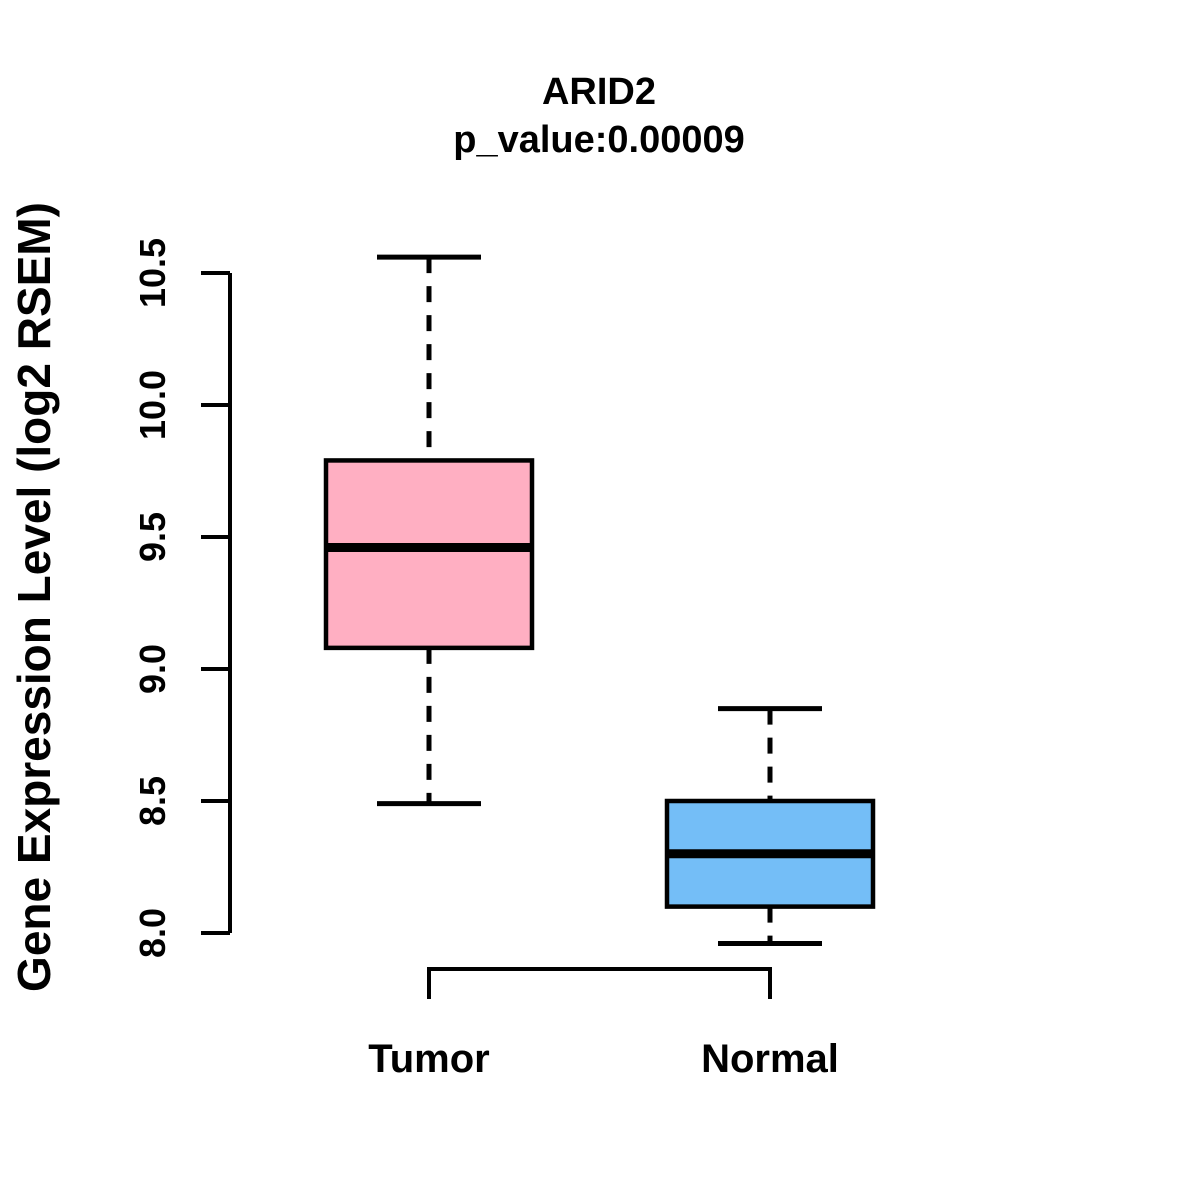  What do you see at coordinates (152, 933) in the screenshot?
I see `y-axis-tick-label: 8.0` at bounding box center [152, 933].